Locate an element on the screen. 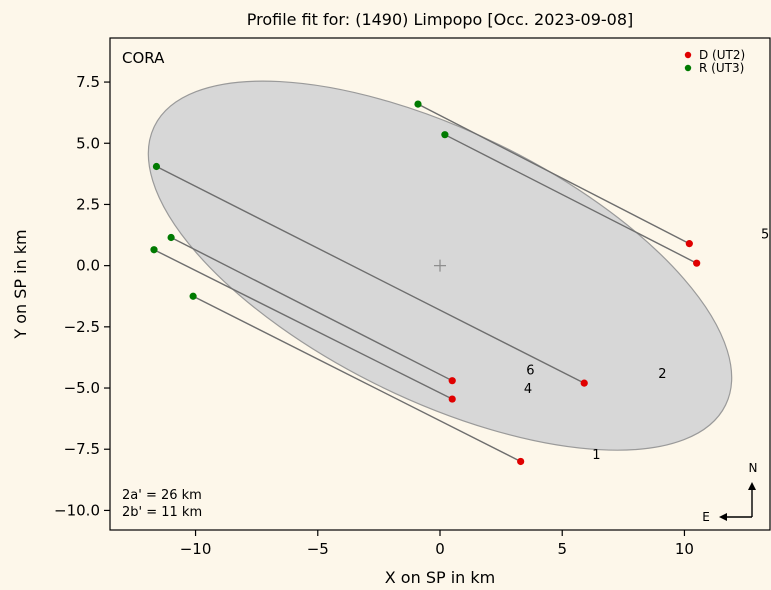 The height and width of the screenshot is (590, 771). fit-text-line-1: 2a' = 26 km is located at coordinates (162, 495).